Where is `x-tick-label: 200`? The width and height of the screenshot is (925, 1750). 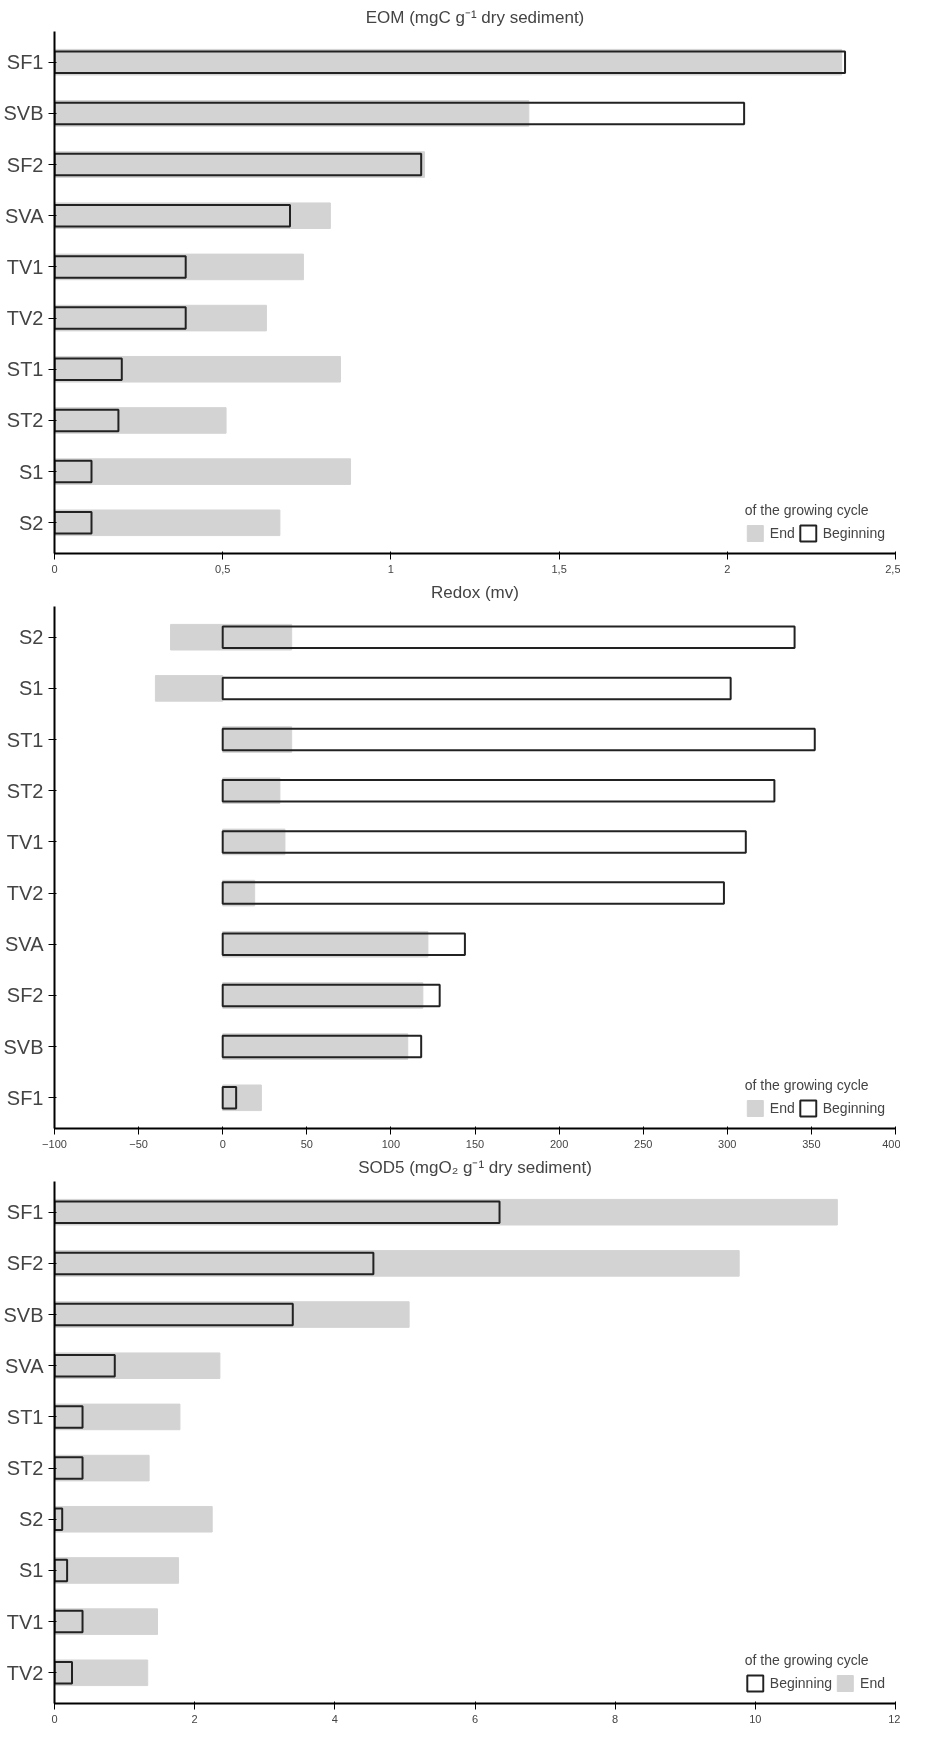 x-tick-label: 200 is located at coordinates (559, 1143).